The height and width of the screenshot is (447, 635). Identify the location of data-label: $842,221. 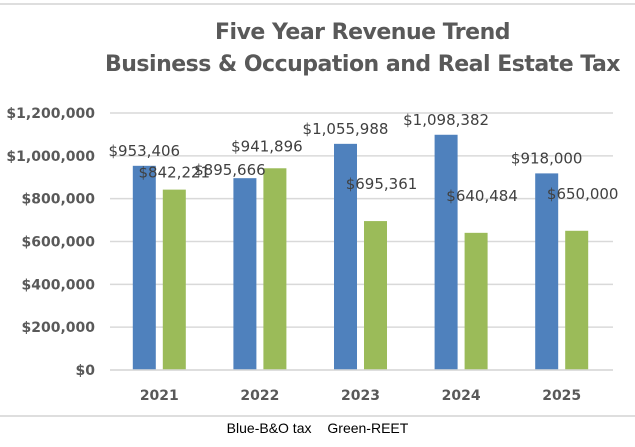
(175, 173).